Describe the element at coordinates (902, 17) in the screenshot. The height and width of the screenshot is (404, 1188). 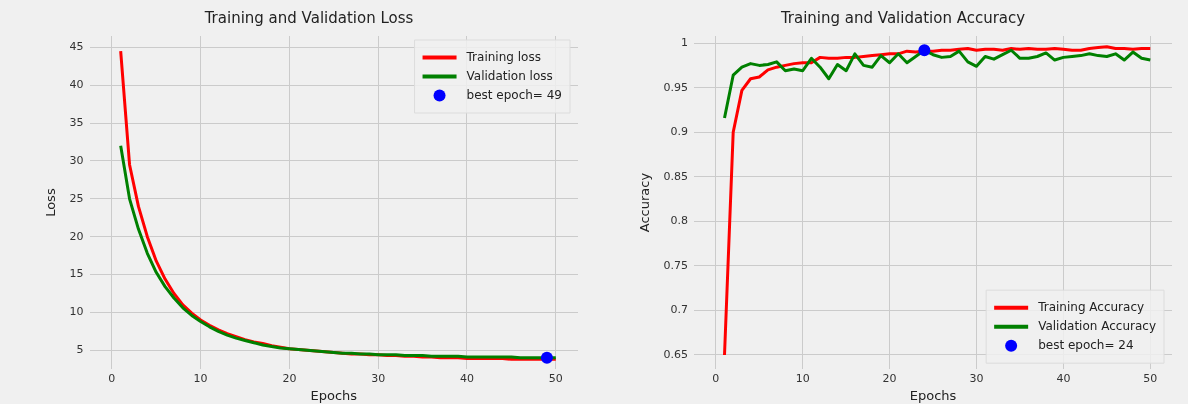
I see `chart-title: Training and Validation Accuracy` at that location.